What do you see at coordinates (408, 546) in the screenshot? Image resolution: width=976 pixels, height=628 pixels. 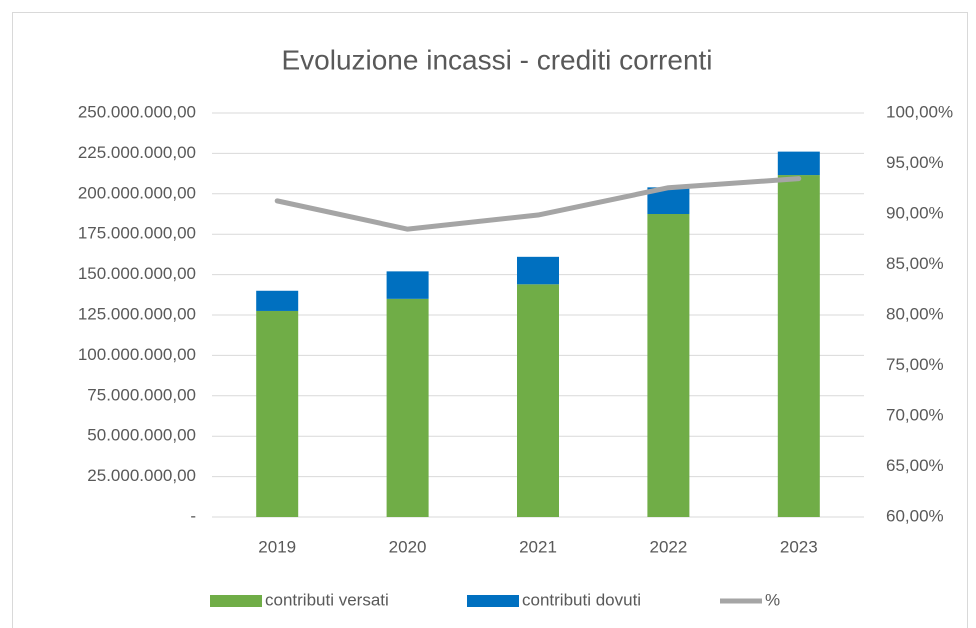 I see `x-tick-label: 2020` at bounding box center [408, 546].